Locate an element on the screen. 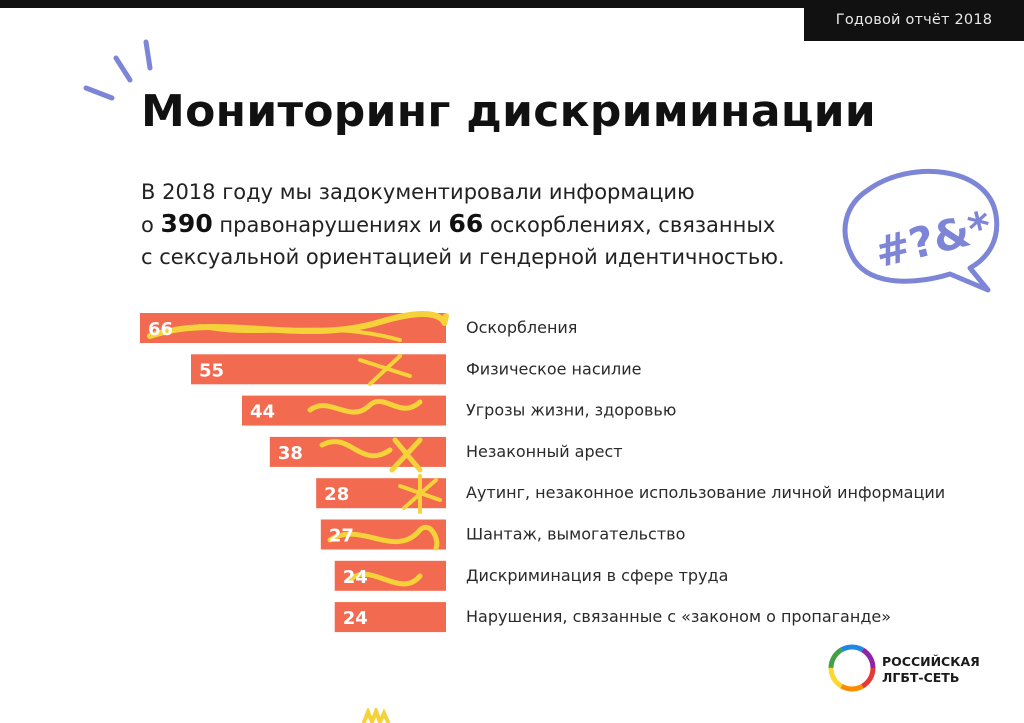 The width and height of the screenshot is (1024, 723). intro-text-fragment: правонарушениях и is located at coordinates (330, 225).